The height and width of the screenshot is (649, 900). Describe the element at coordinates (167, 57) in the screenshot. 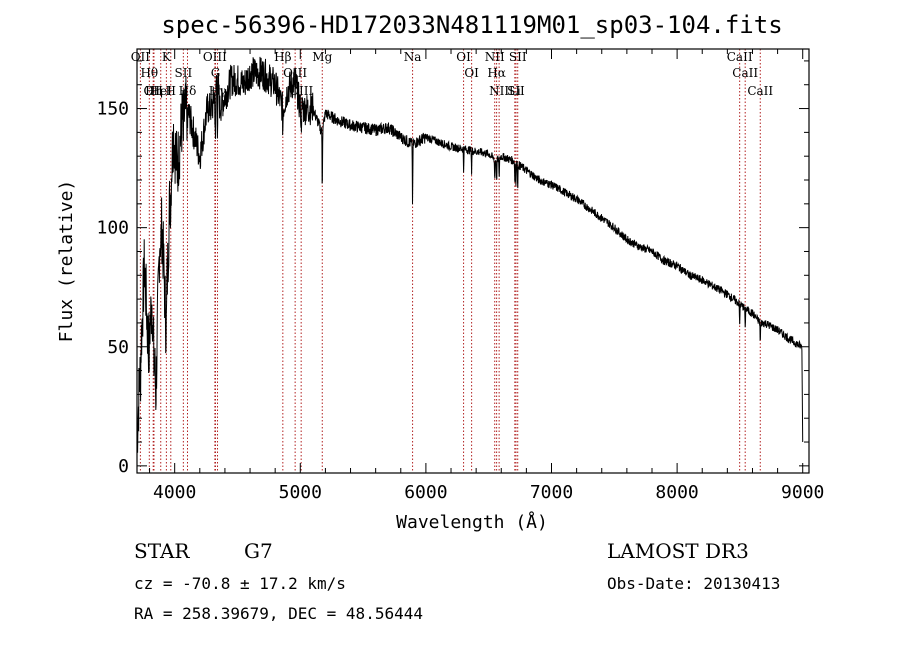

I see `line-label: K` at that location.